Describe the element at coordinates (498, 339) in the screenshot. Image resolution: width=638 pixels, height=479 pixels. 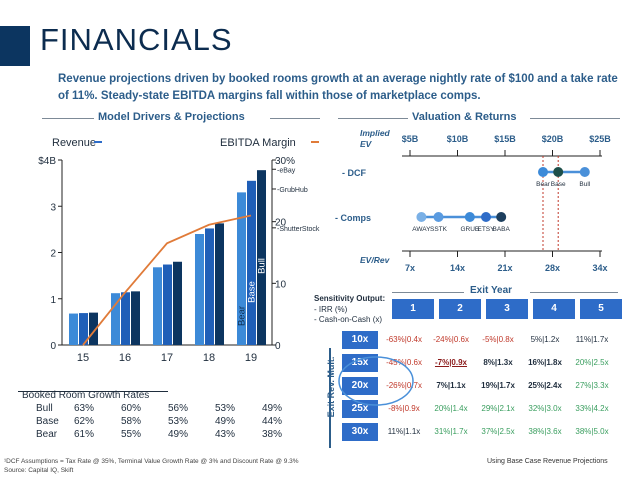
I see `sensitivity-cell: -5%|0.8x` at that location.